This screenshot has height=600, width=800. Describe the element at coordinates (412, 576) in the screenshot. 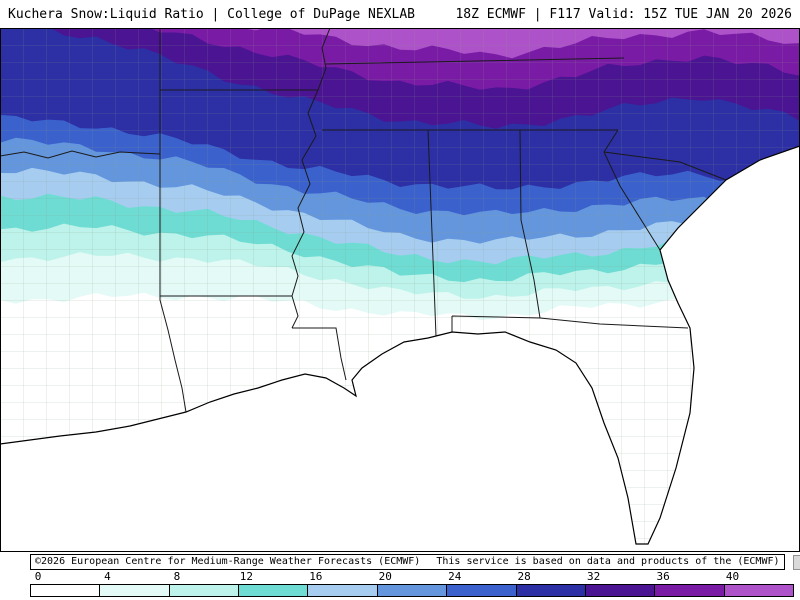

I see `colorbar-tick-row: 0 4 8 12 16 20 24 28 32 36 40` at that location.